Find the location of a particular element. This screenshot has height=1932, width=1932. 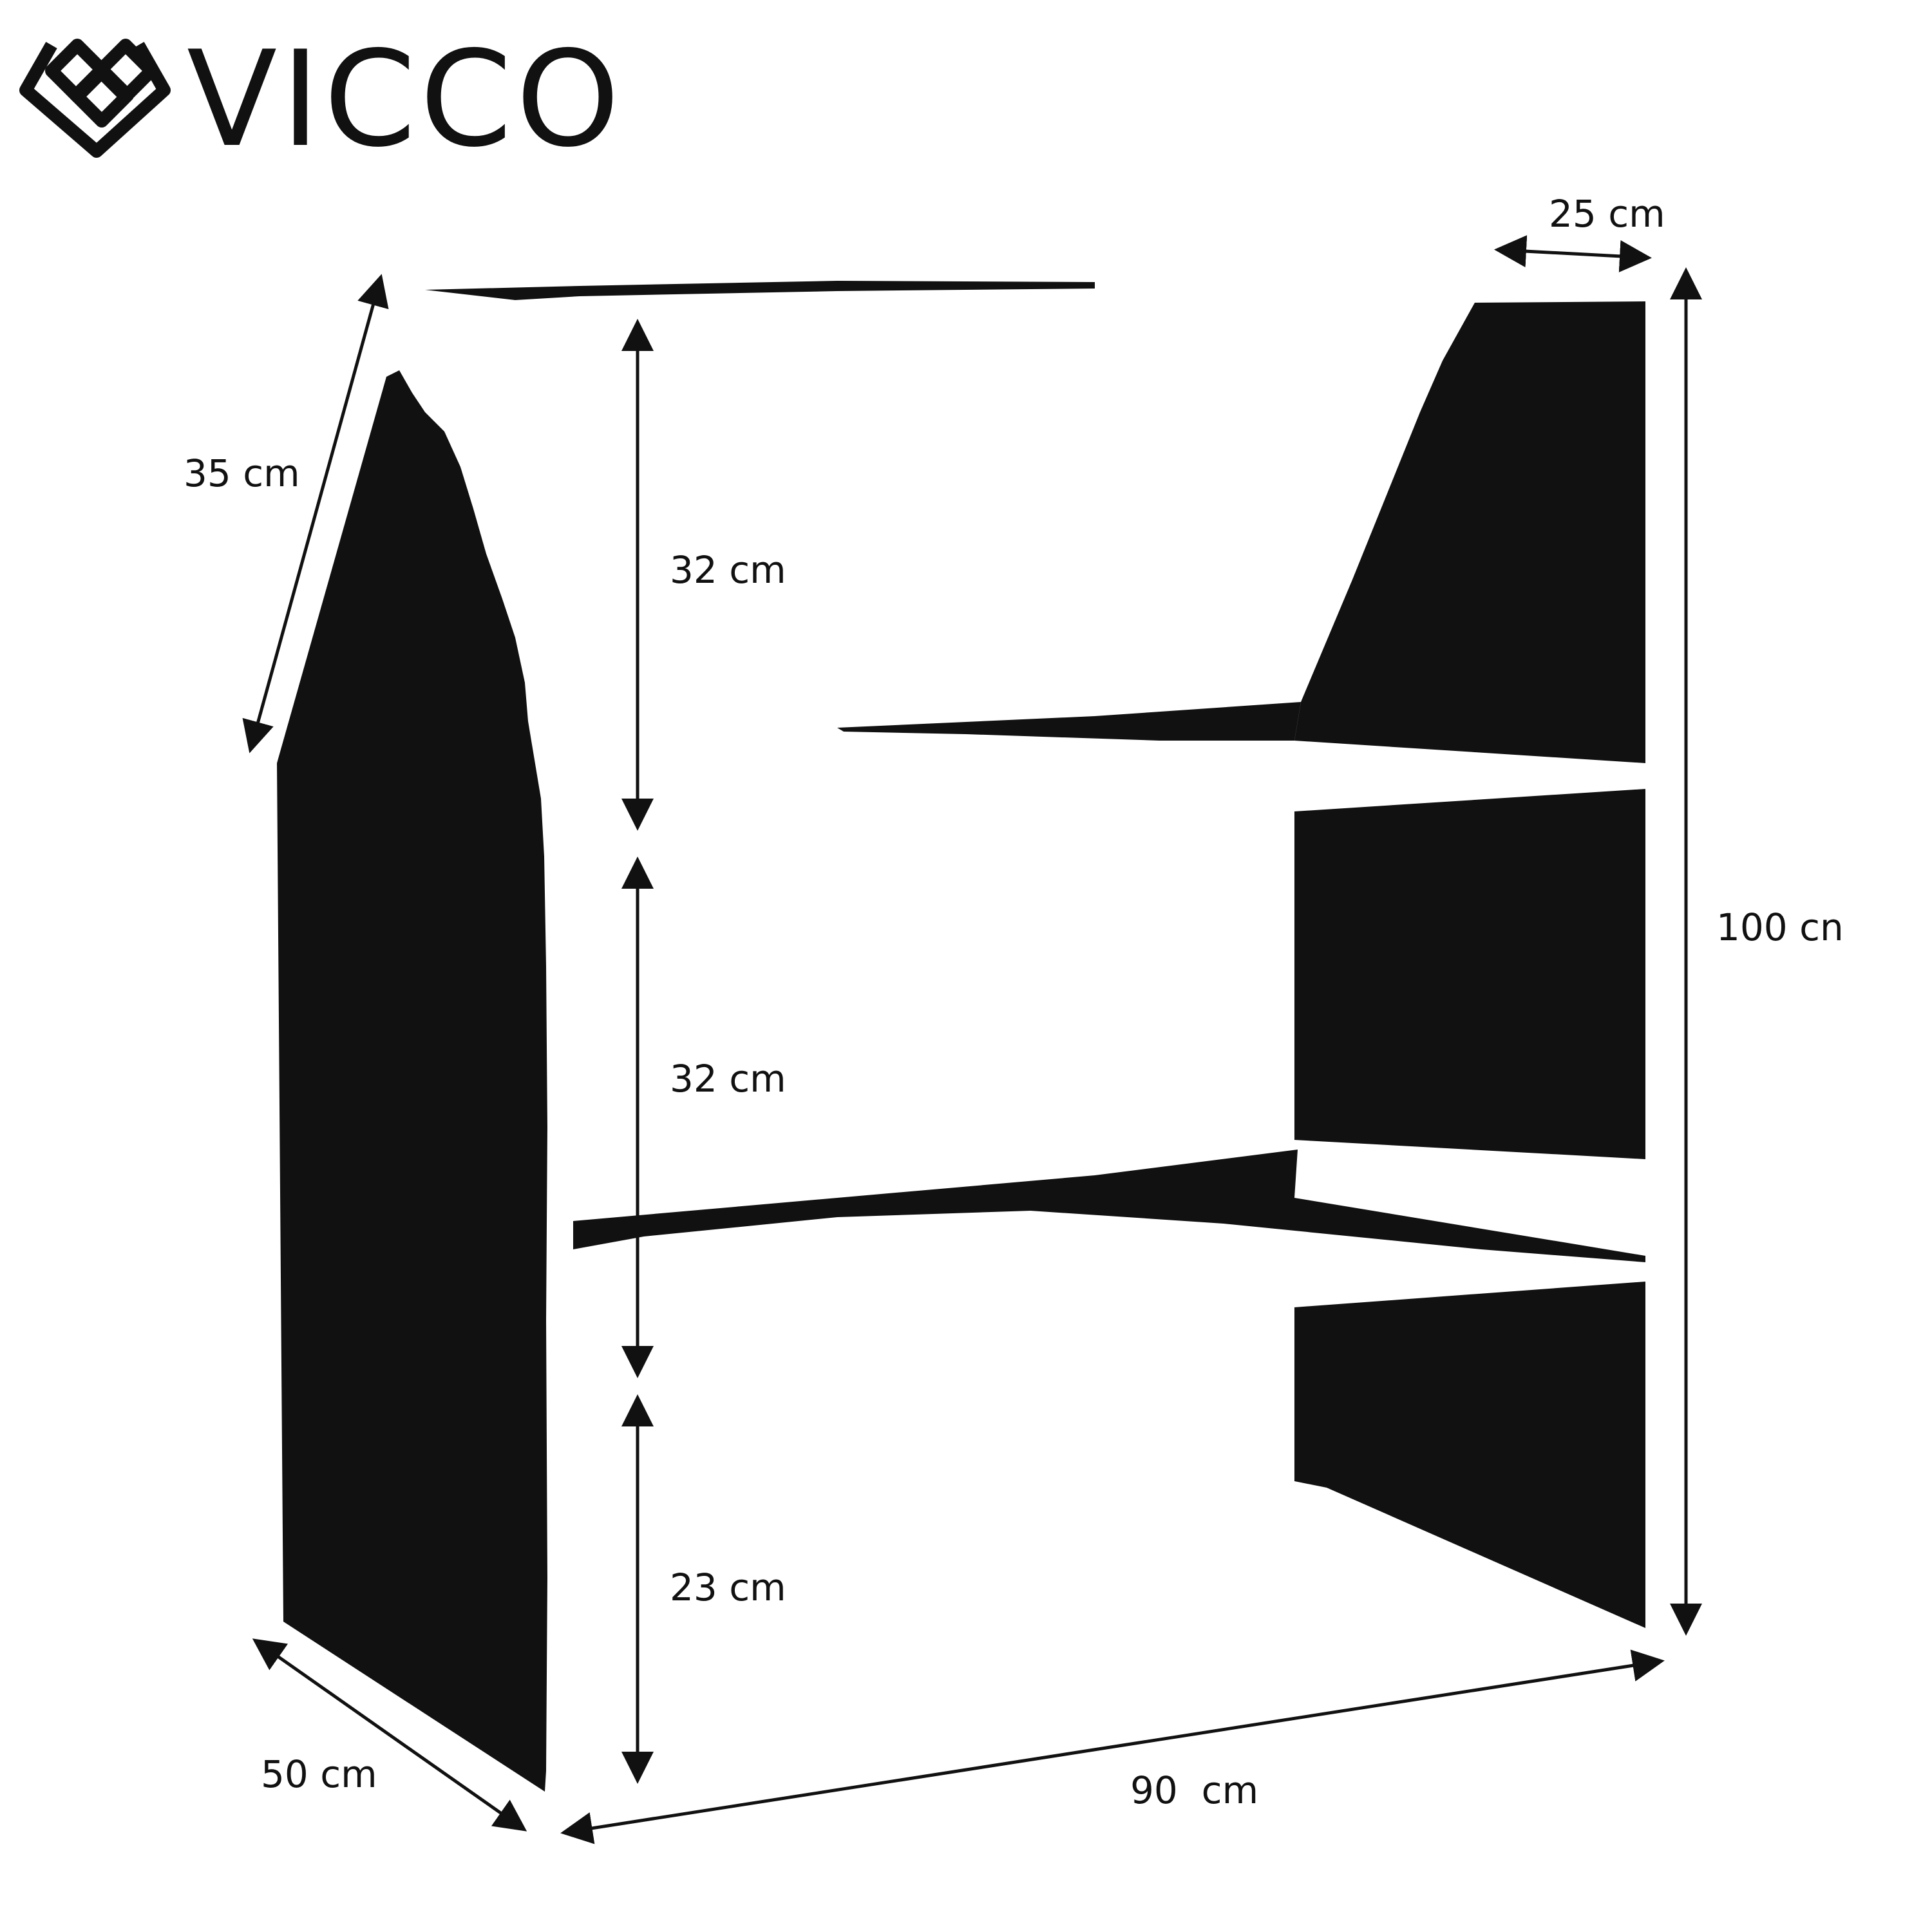

width-label: 90 cm is located at coordinates (1194, 1790).